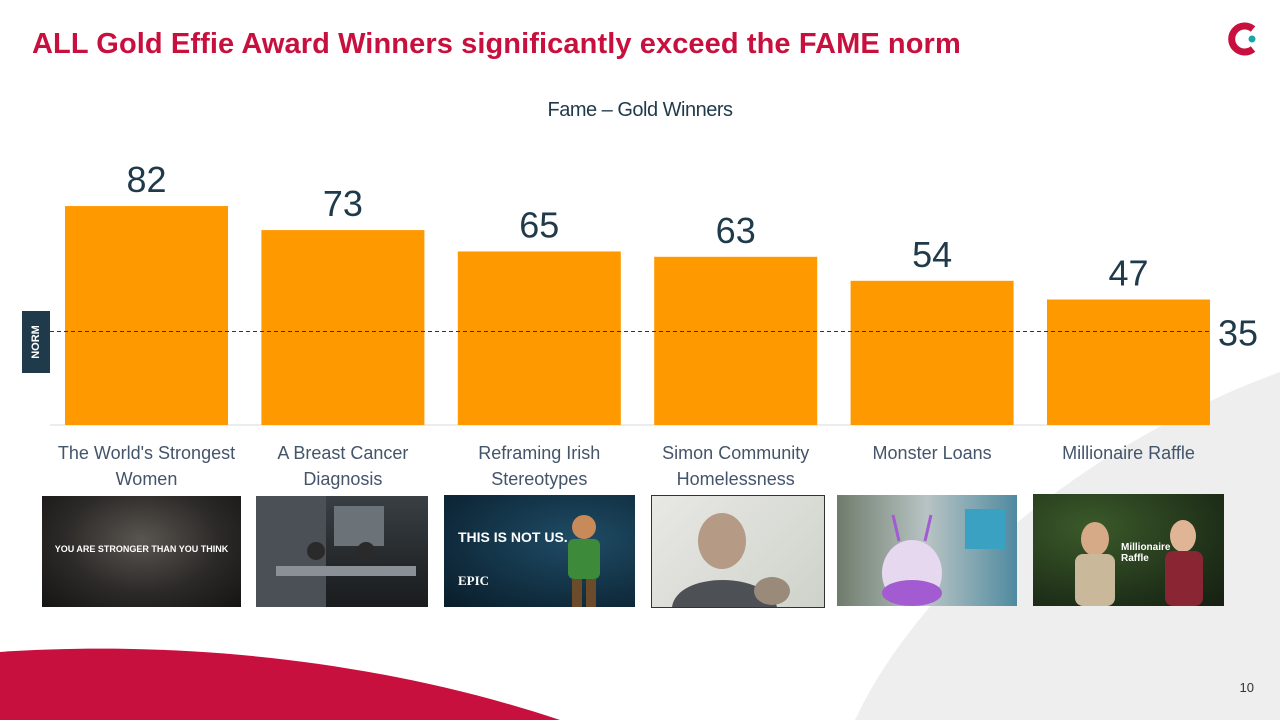 The image size is (1280, 720). What do you see at coordinates (736, 230) in the screenshot?
I see `bar-value-label: 63` at bounding box center [736, 230].